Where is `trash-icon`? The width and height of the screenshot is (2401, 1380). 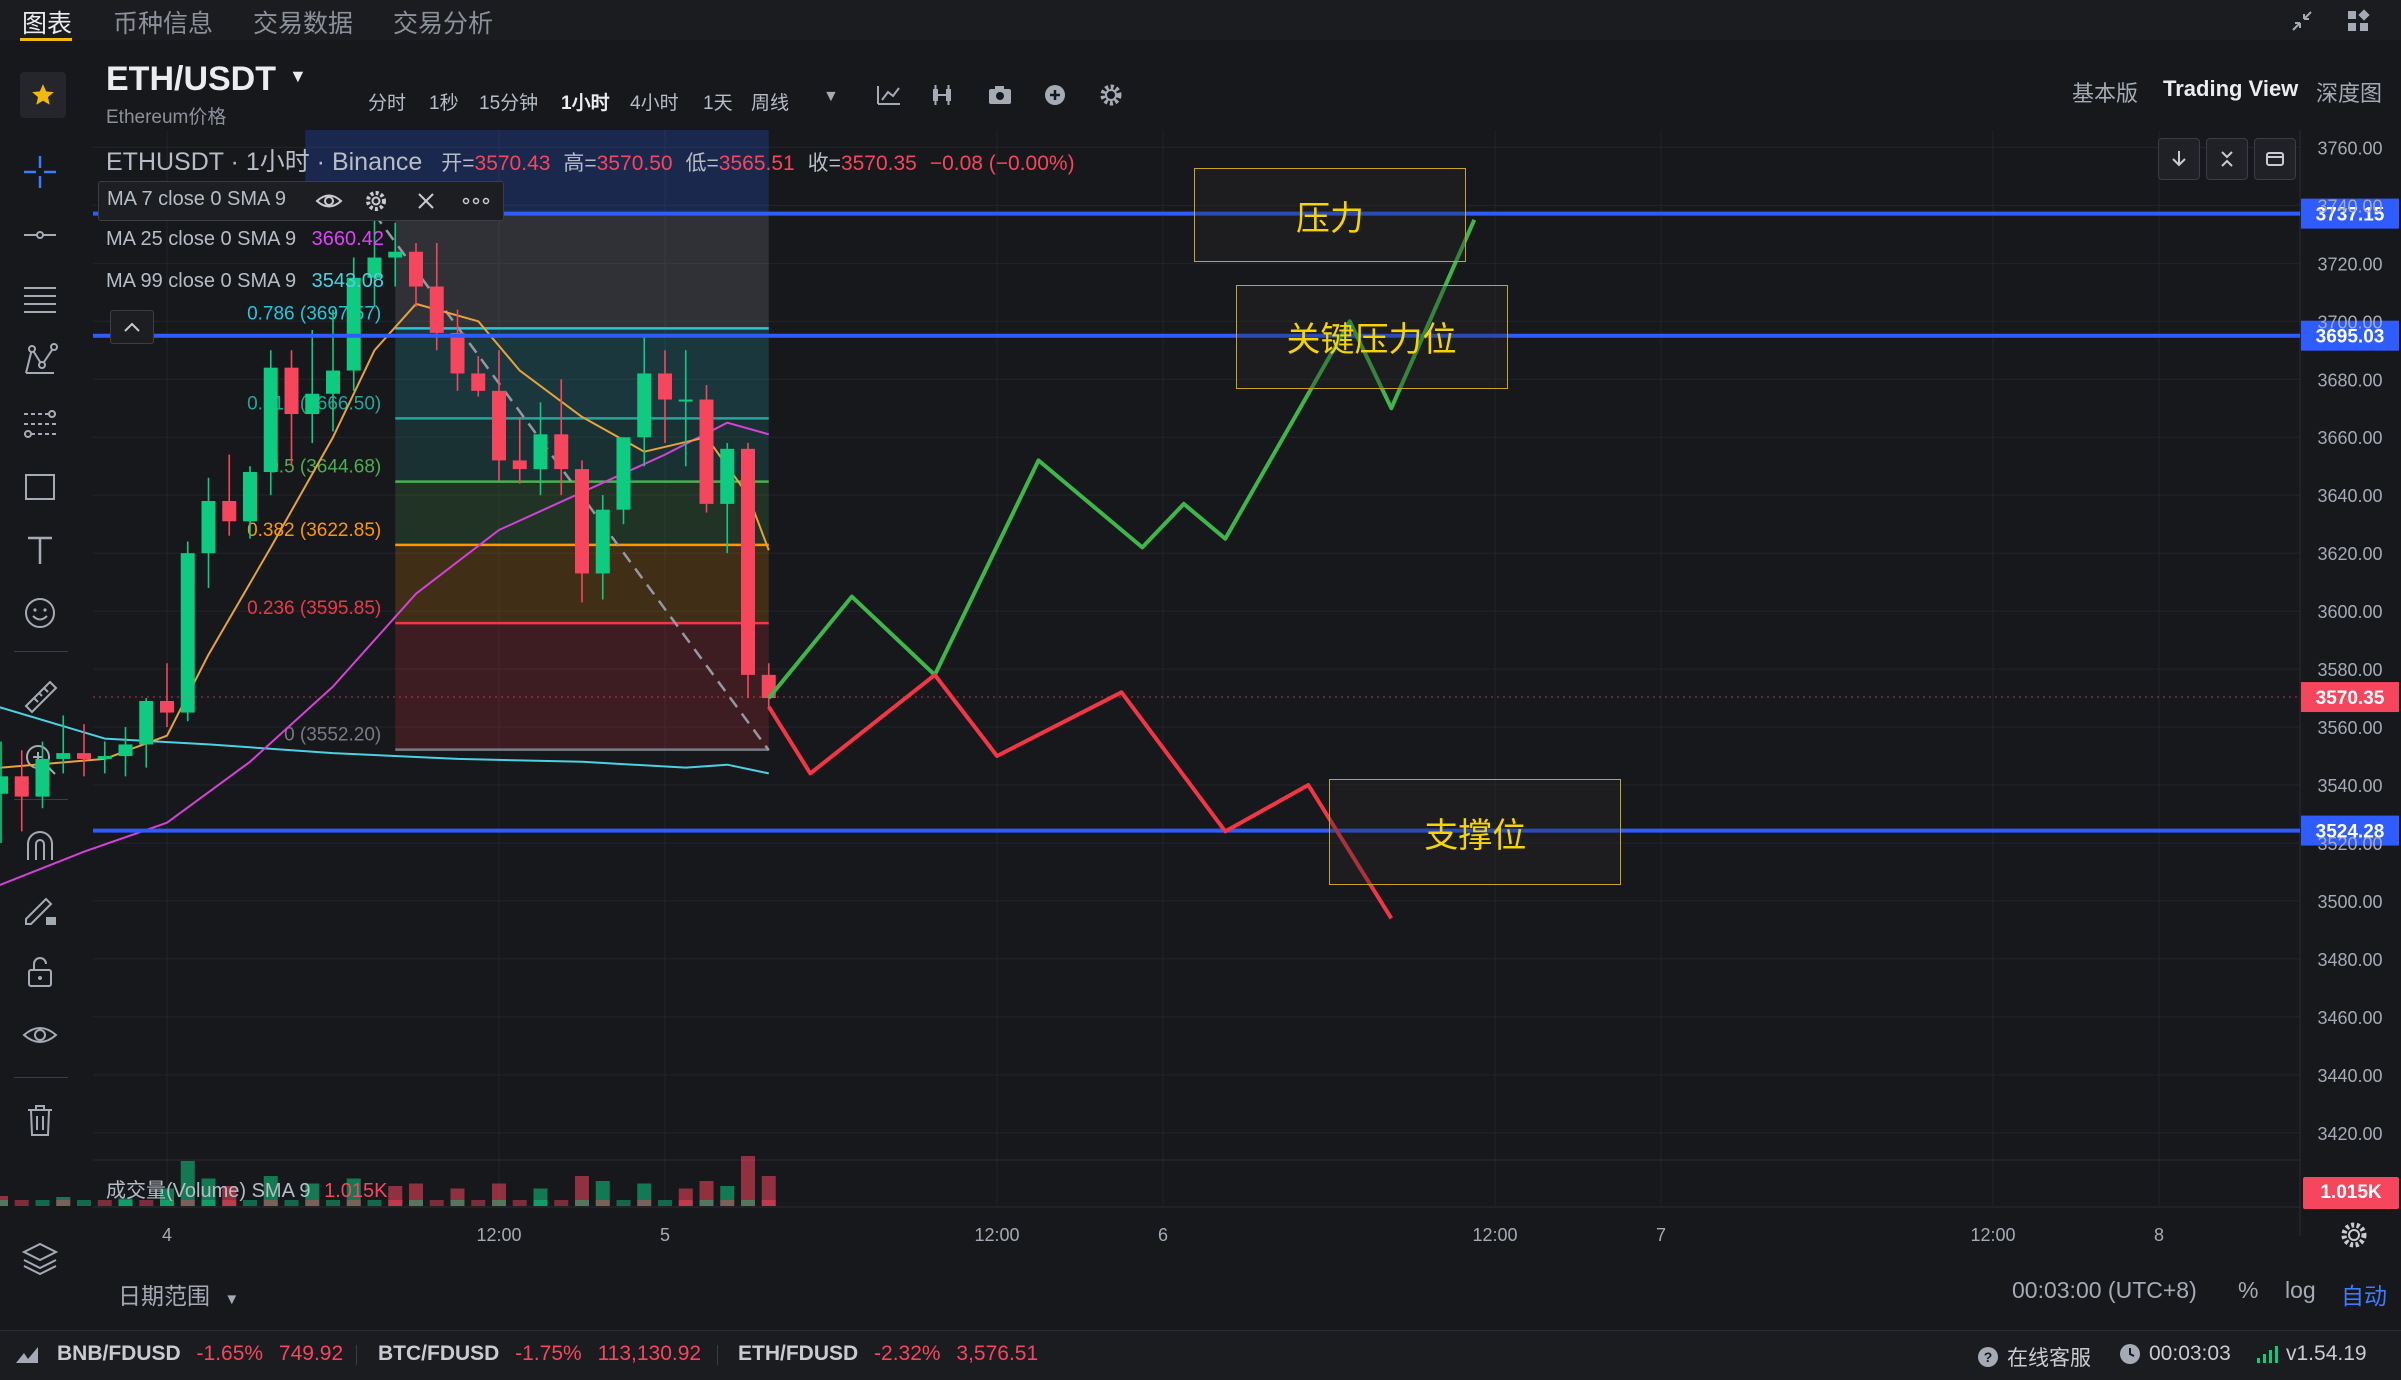
trash-icon is located at coordinates (40, 1120).